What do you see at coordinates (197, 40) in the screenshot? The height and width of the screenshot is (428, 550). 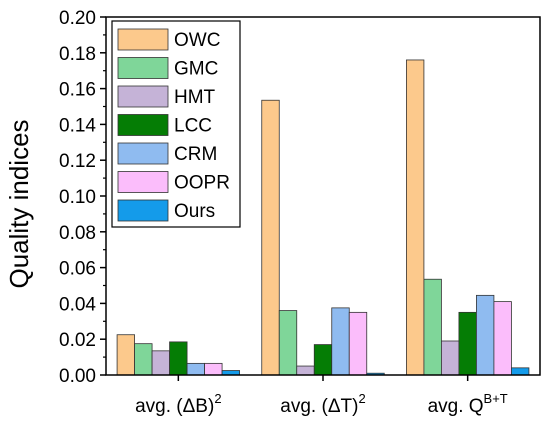 I see `legend-label-owc: OWC` at bounding box center [197, 40].